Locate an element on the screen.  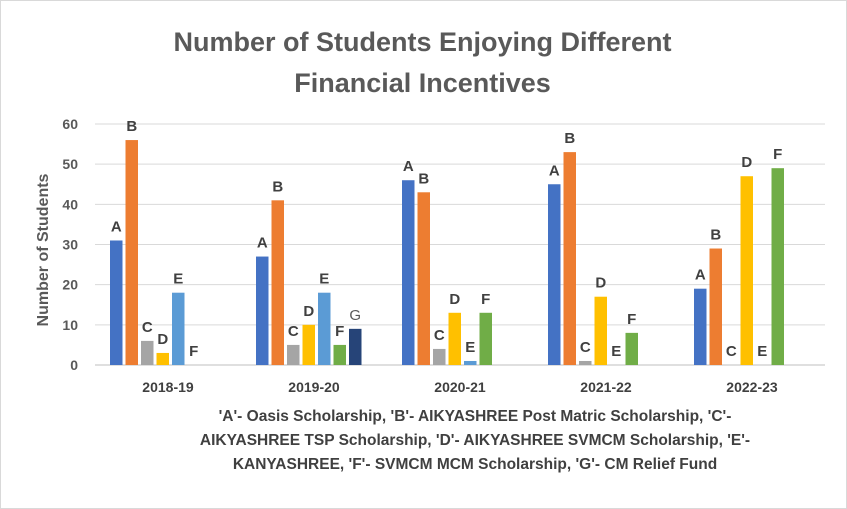
x-tick-label: 2018-19 is located at coordinates (168, 387).